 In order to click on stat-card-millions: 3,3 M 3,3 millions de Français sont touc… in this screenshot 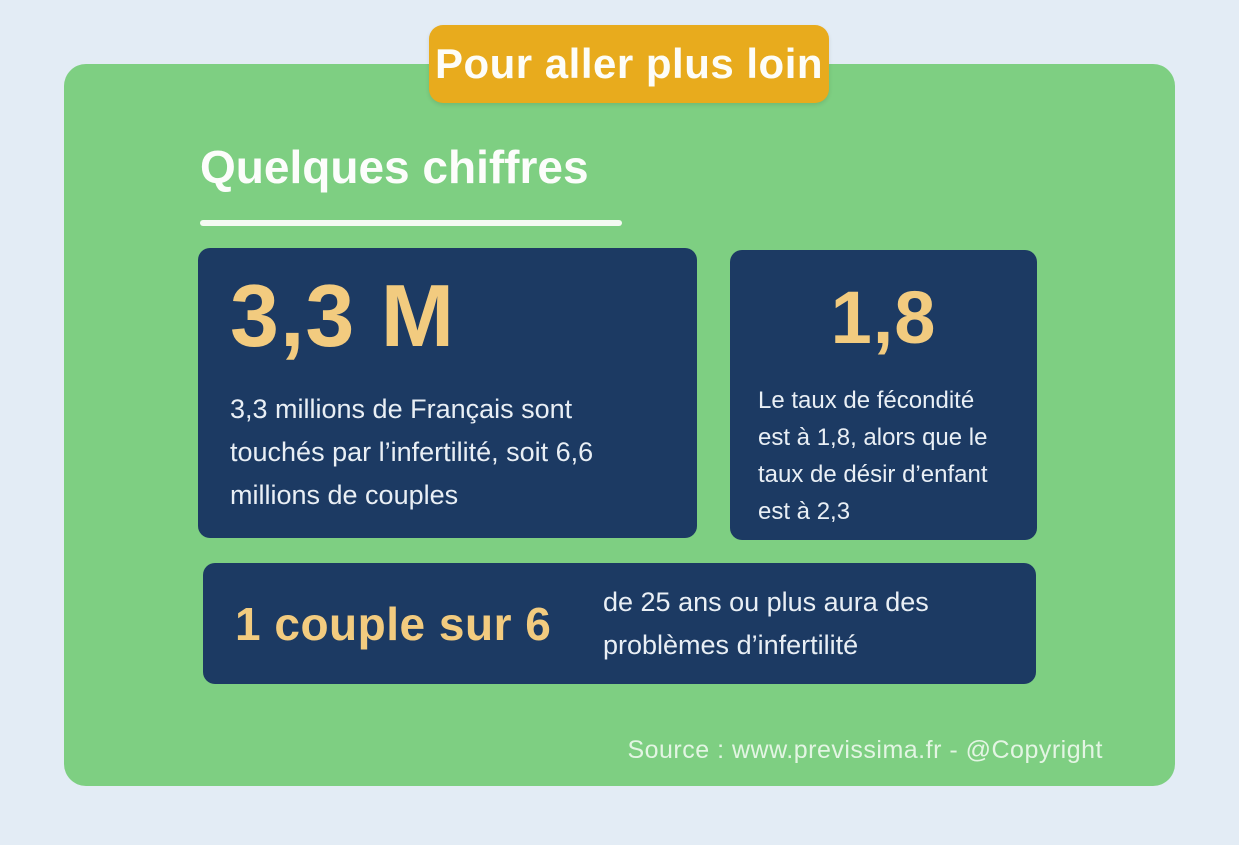, I will do `click(447, 393)`.